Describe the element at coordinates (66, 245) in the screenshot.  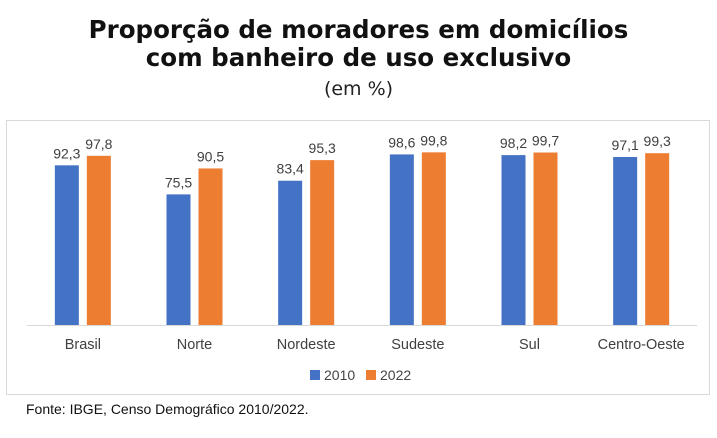
I see `bar-2010-brasil` at that location.